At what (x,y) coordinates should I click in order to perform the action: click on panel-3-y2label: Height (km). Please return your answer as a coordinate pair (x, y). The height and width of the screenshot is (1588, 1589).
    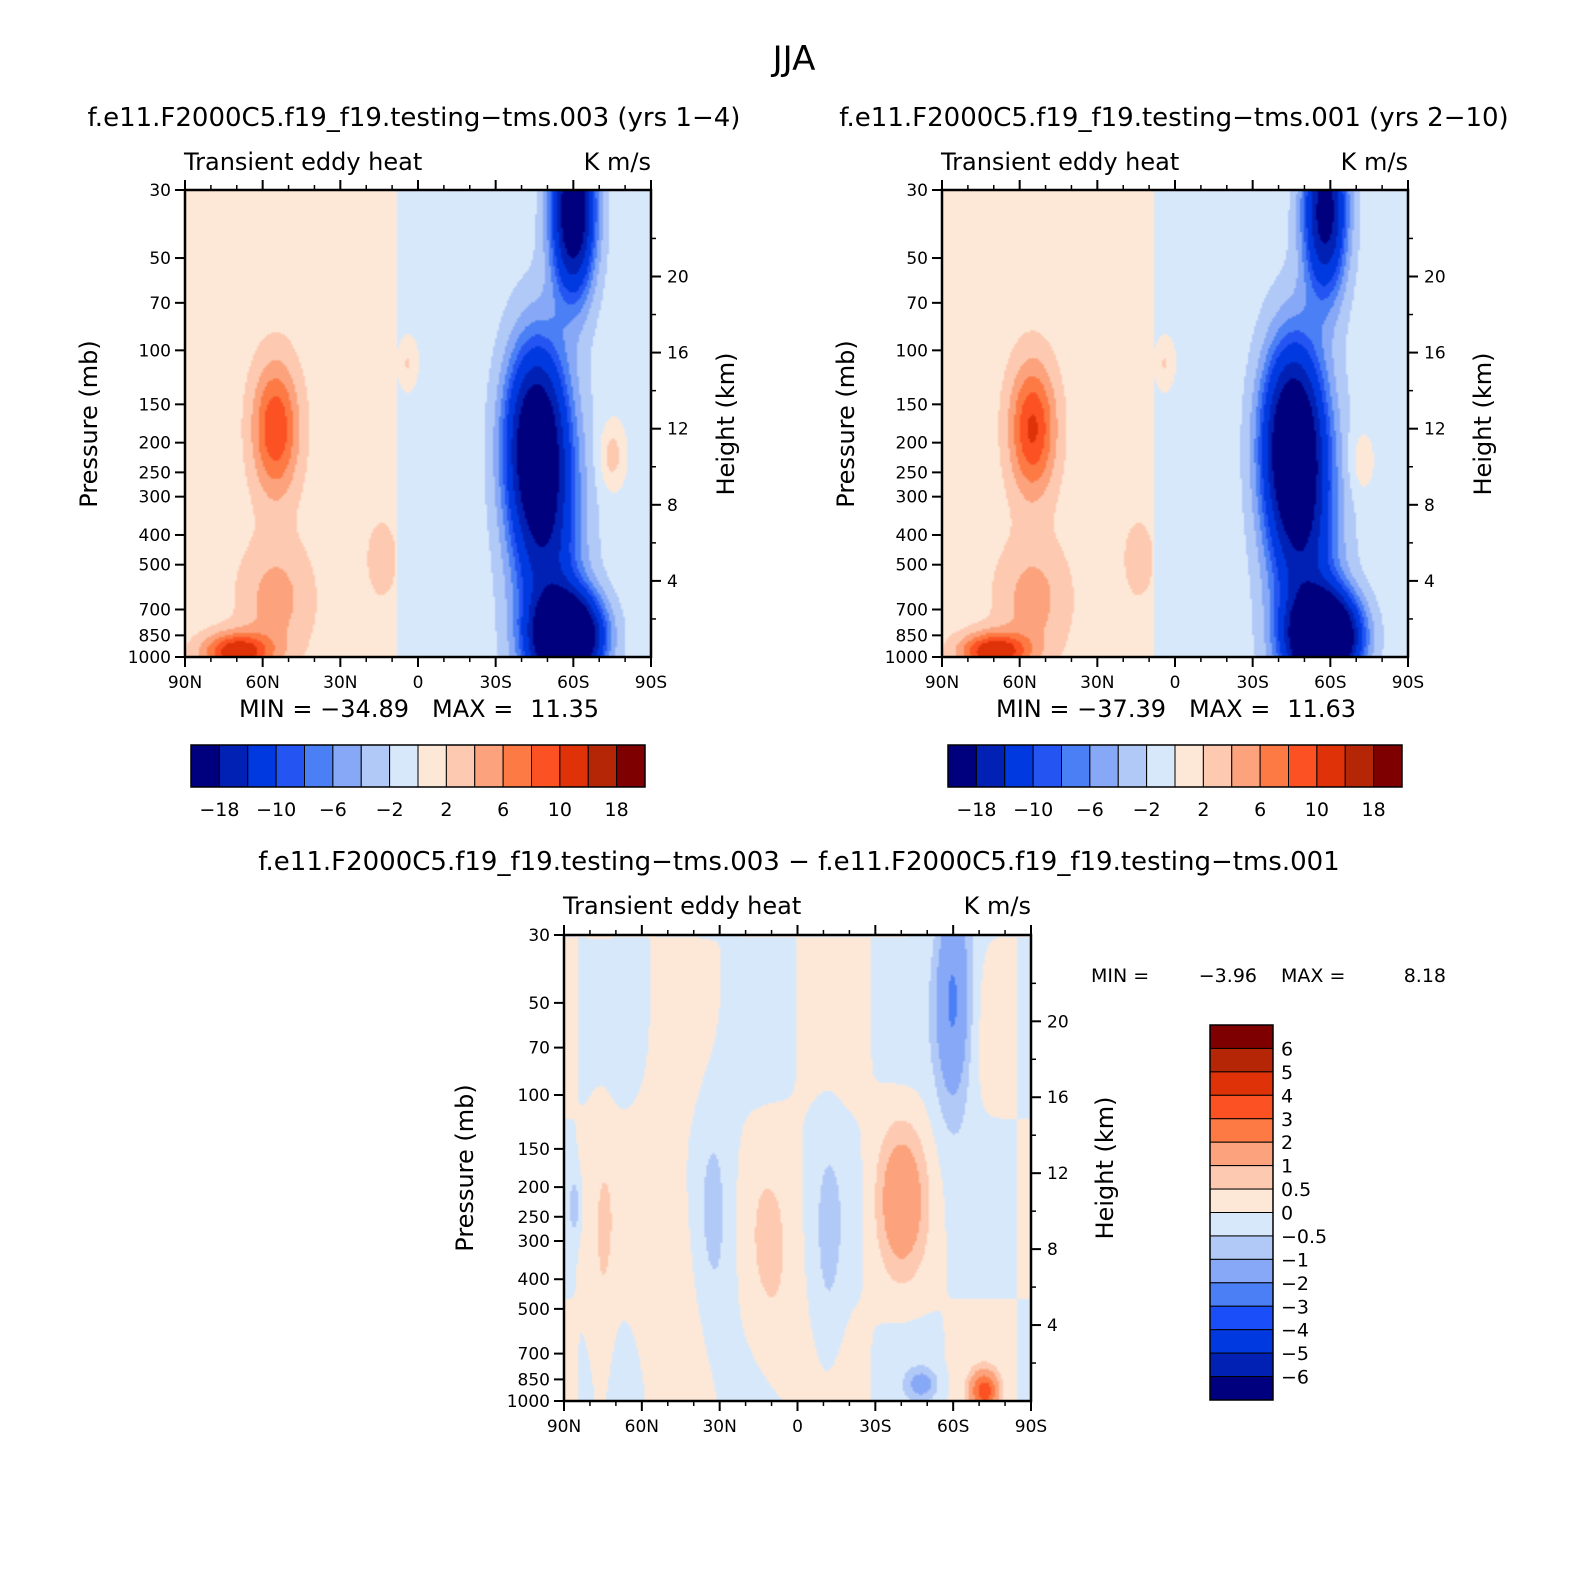
    Looking at the image, I should click on (1105, 1168).